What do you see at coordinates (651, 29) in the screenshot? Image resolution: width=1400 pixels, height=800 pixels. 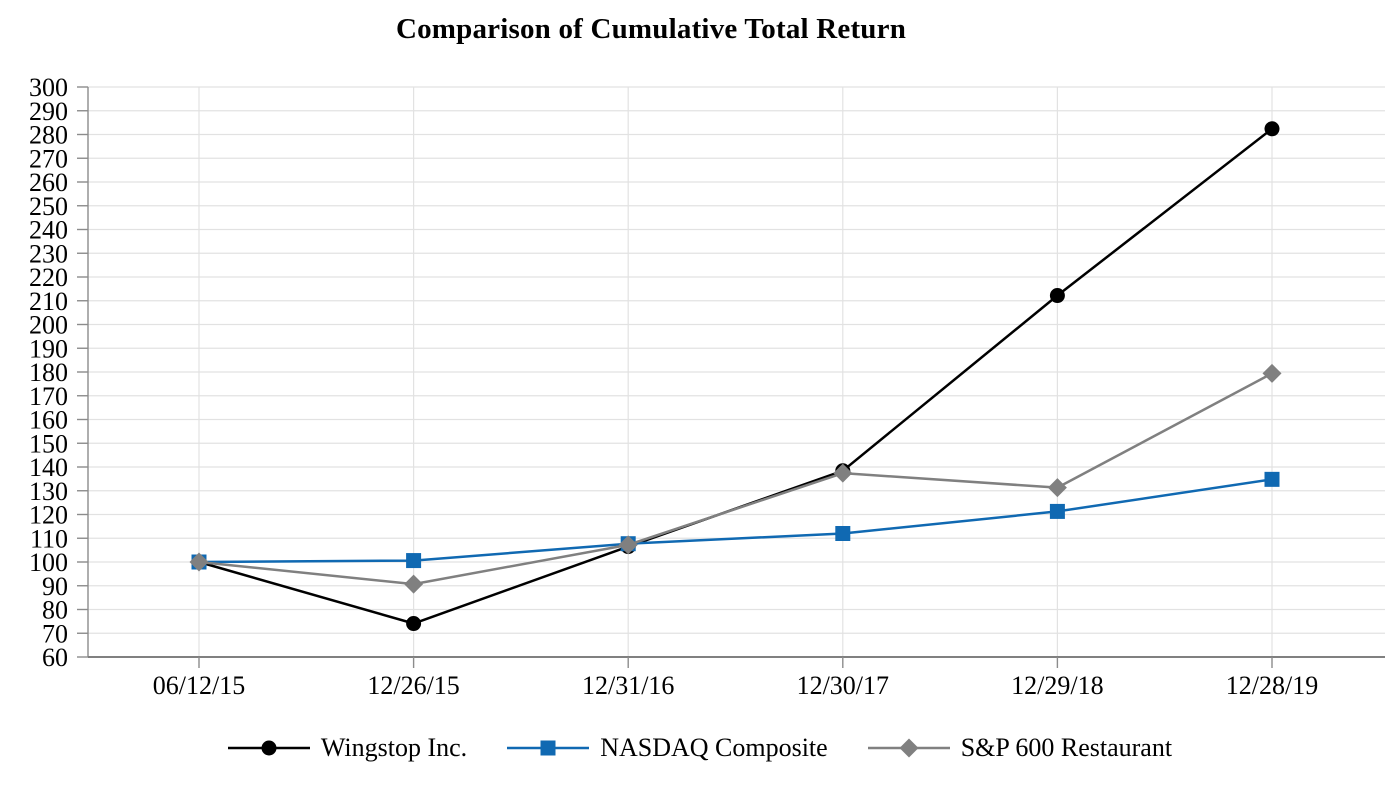 I see `chart-title: Comparison of Cumulative Total Return` at bounding box center [651, 29].